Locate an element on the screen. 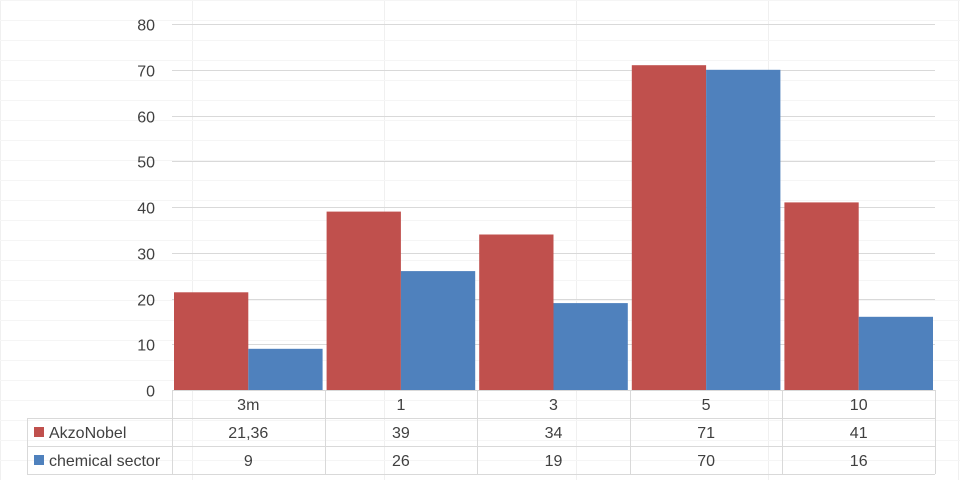  legend-label-chemical-sector: chemical sector is located at coordinates (105, 461).